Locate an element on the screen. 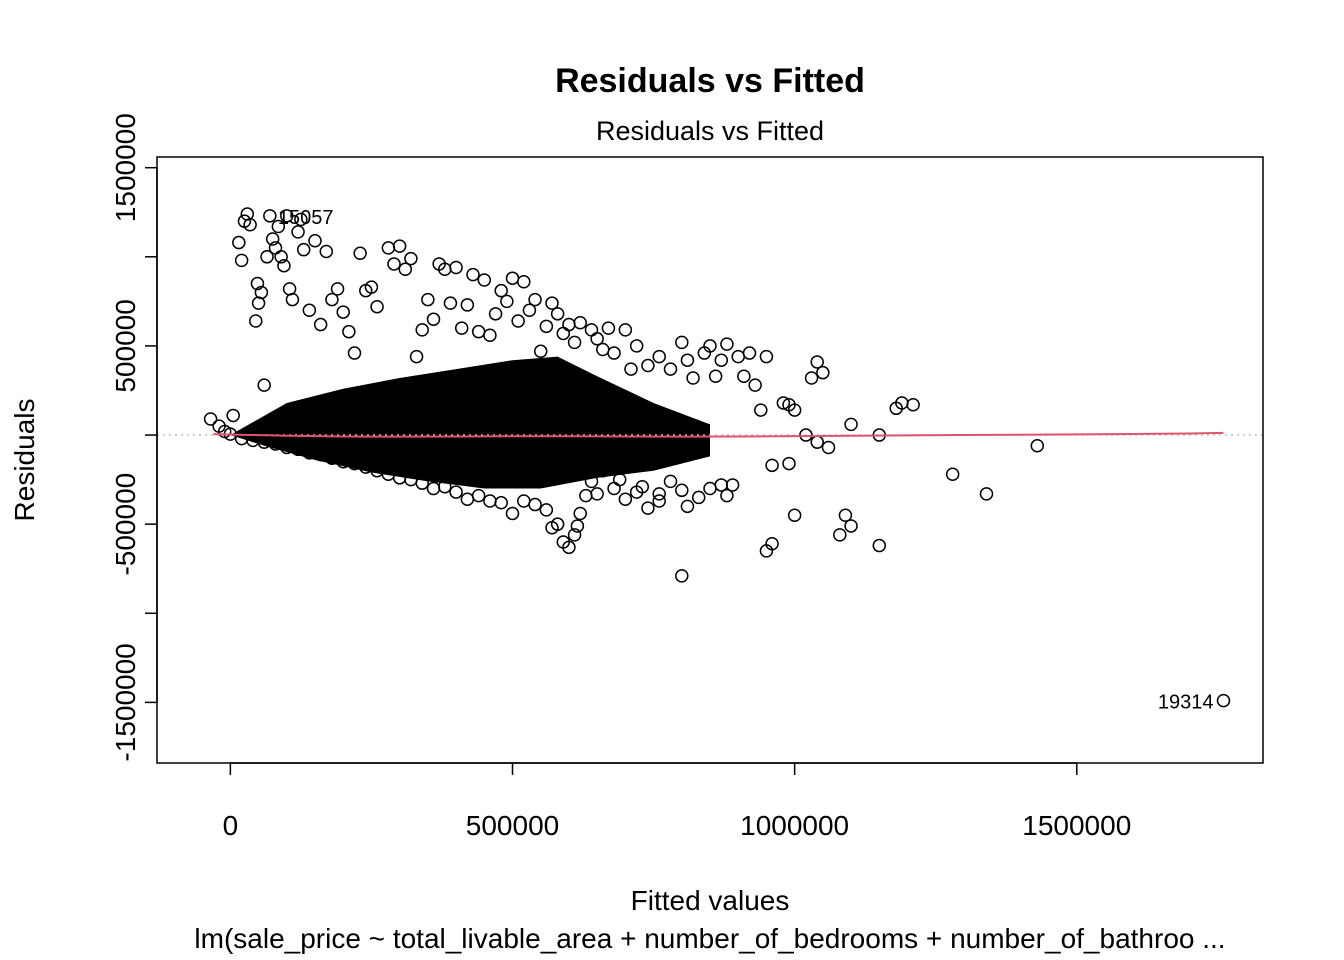 This screenshot has height=960, width=1344. y-tick-label: 500000 is located at coordinates (125, 345).